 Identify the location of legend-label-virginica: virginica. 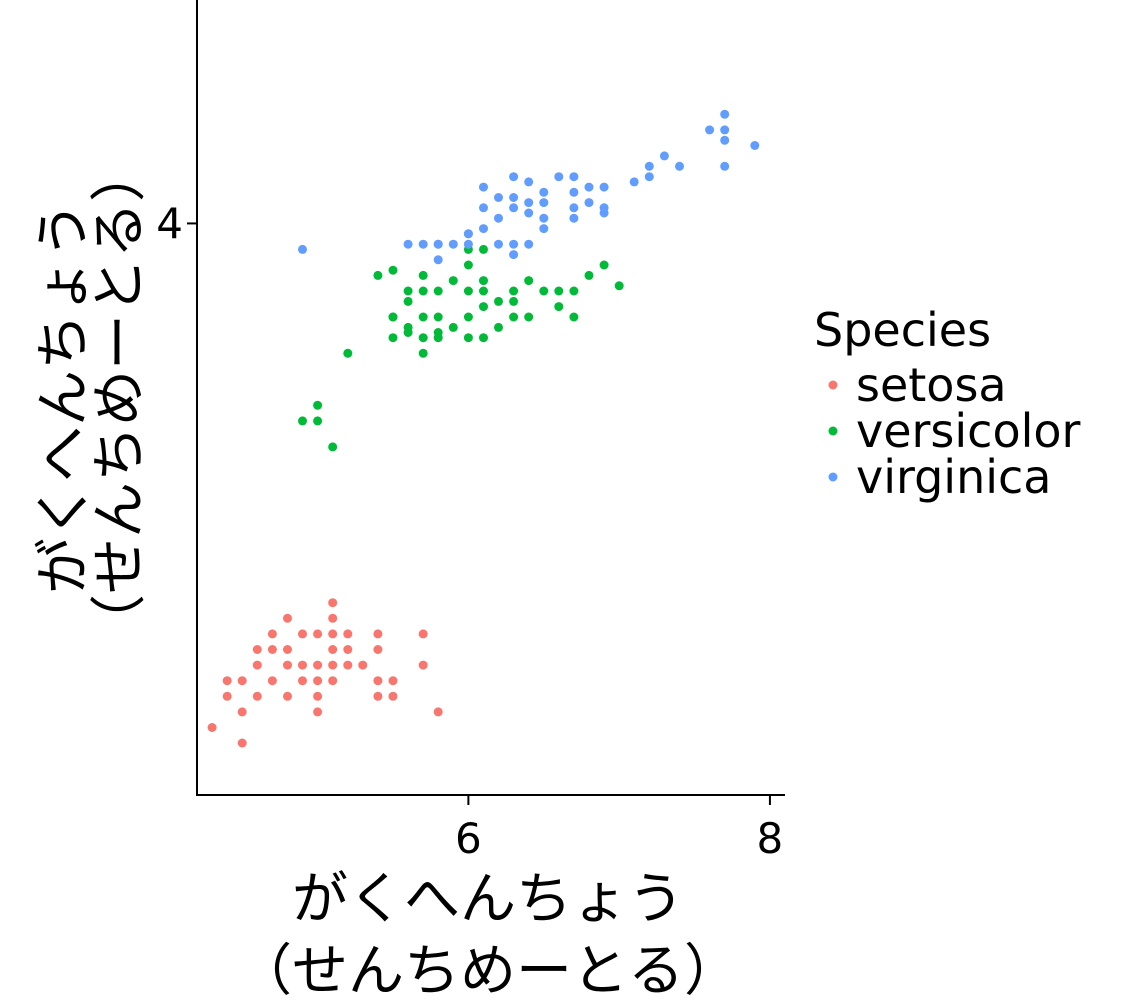
(954, 477).